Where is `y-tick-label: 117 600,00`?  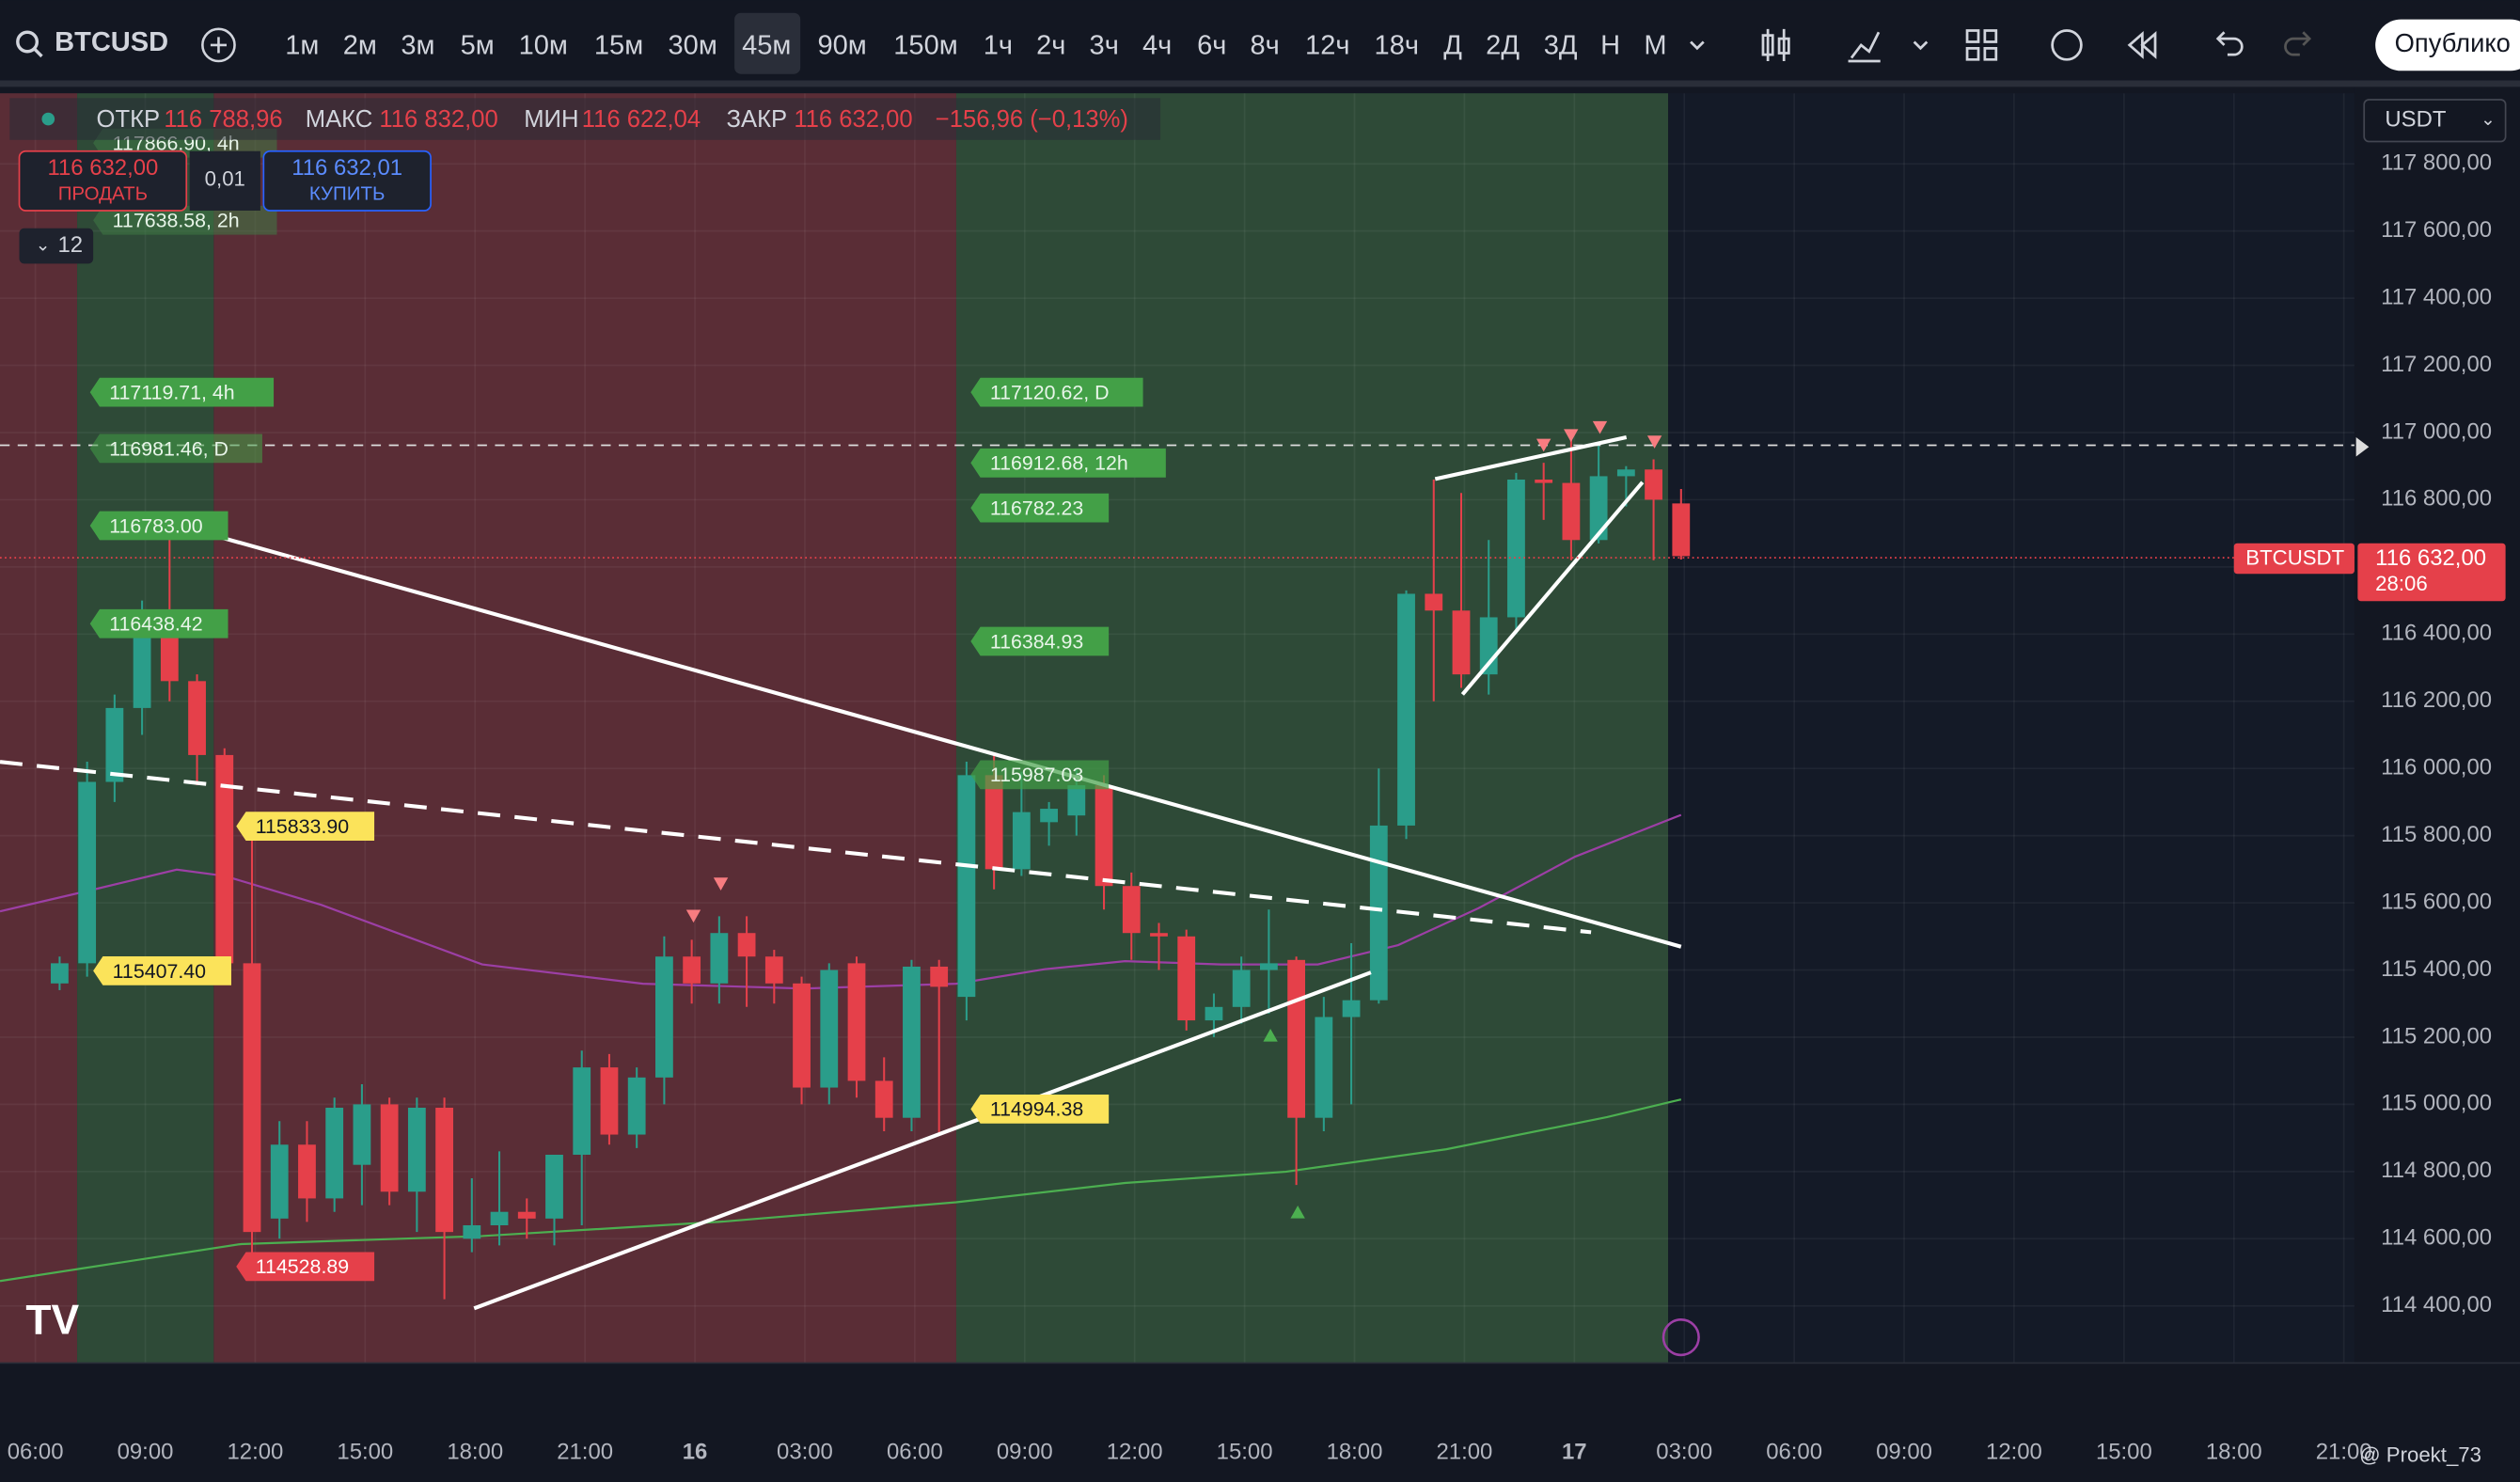 y-tick-label: 117 600,00 is located at coordinates (2436, 230).